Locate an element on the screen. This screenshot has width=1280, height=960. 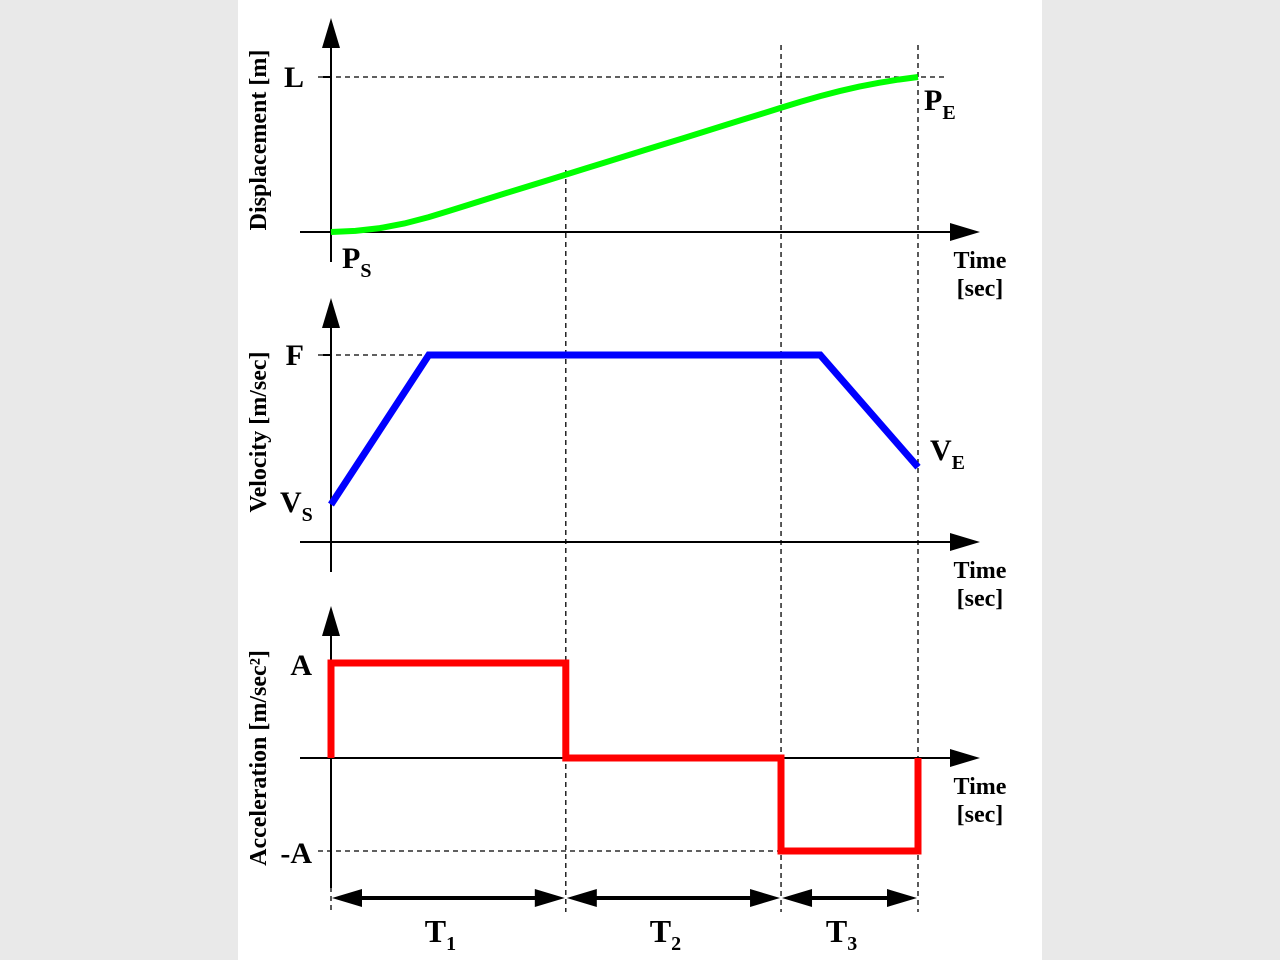
end-label-VE-part: E is located at coordinates (958, 463).